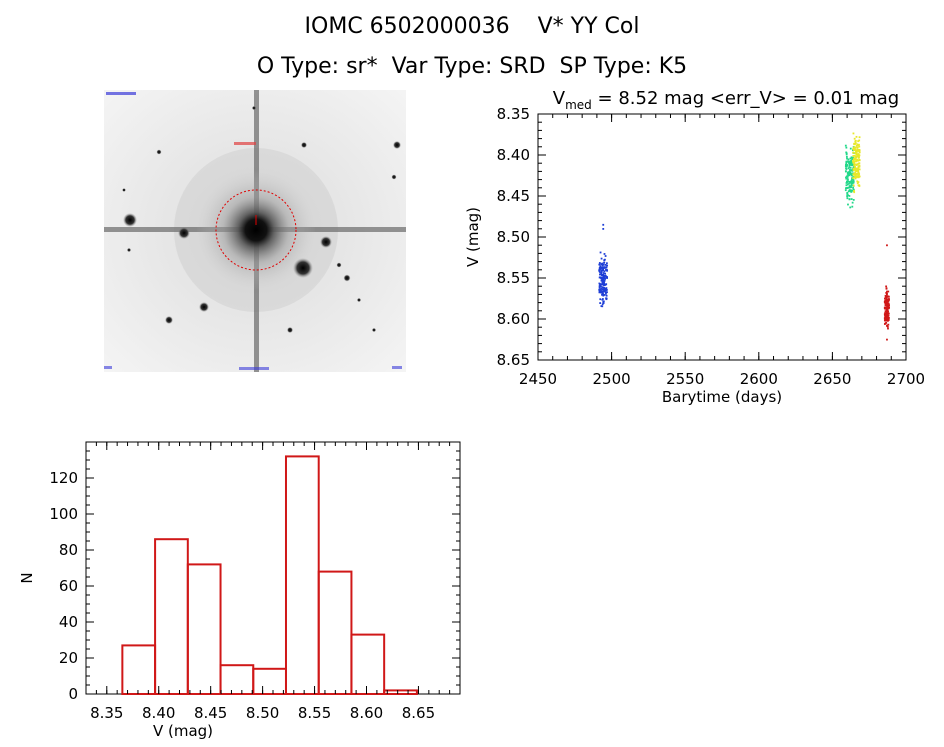  I want to click on hist-xlabel: V (mag), so click(183, 731).